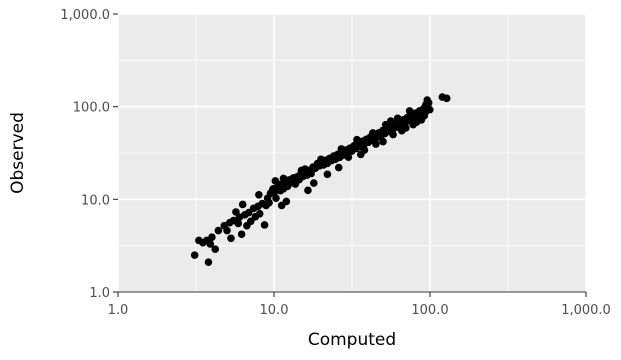 This screenshot has width=621, height=360. What do you see at coordinates (18, 153) in the screenshot?
I see `y-axis-title: Observed` at bounding box center [18, 153].